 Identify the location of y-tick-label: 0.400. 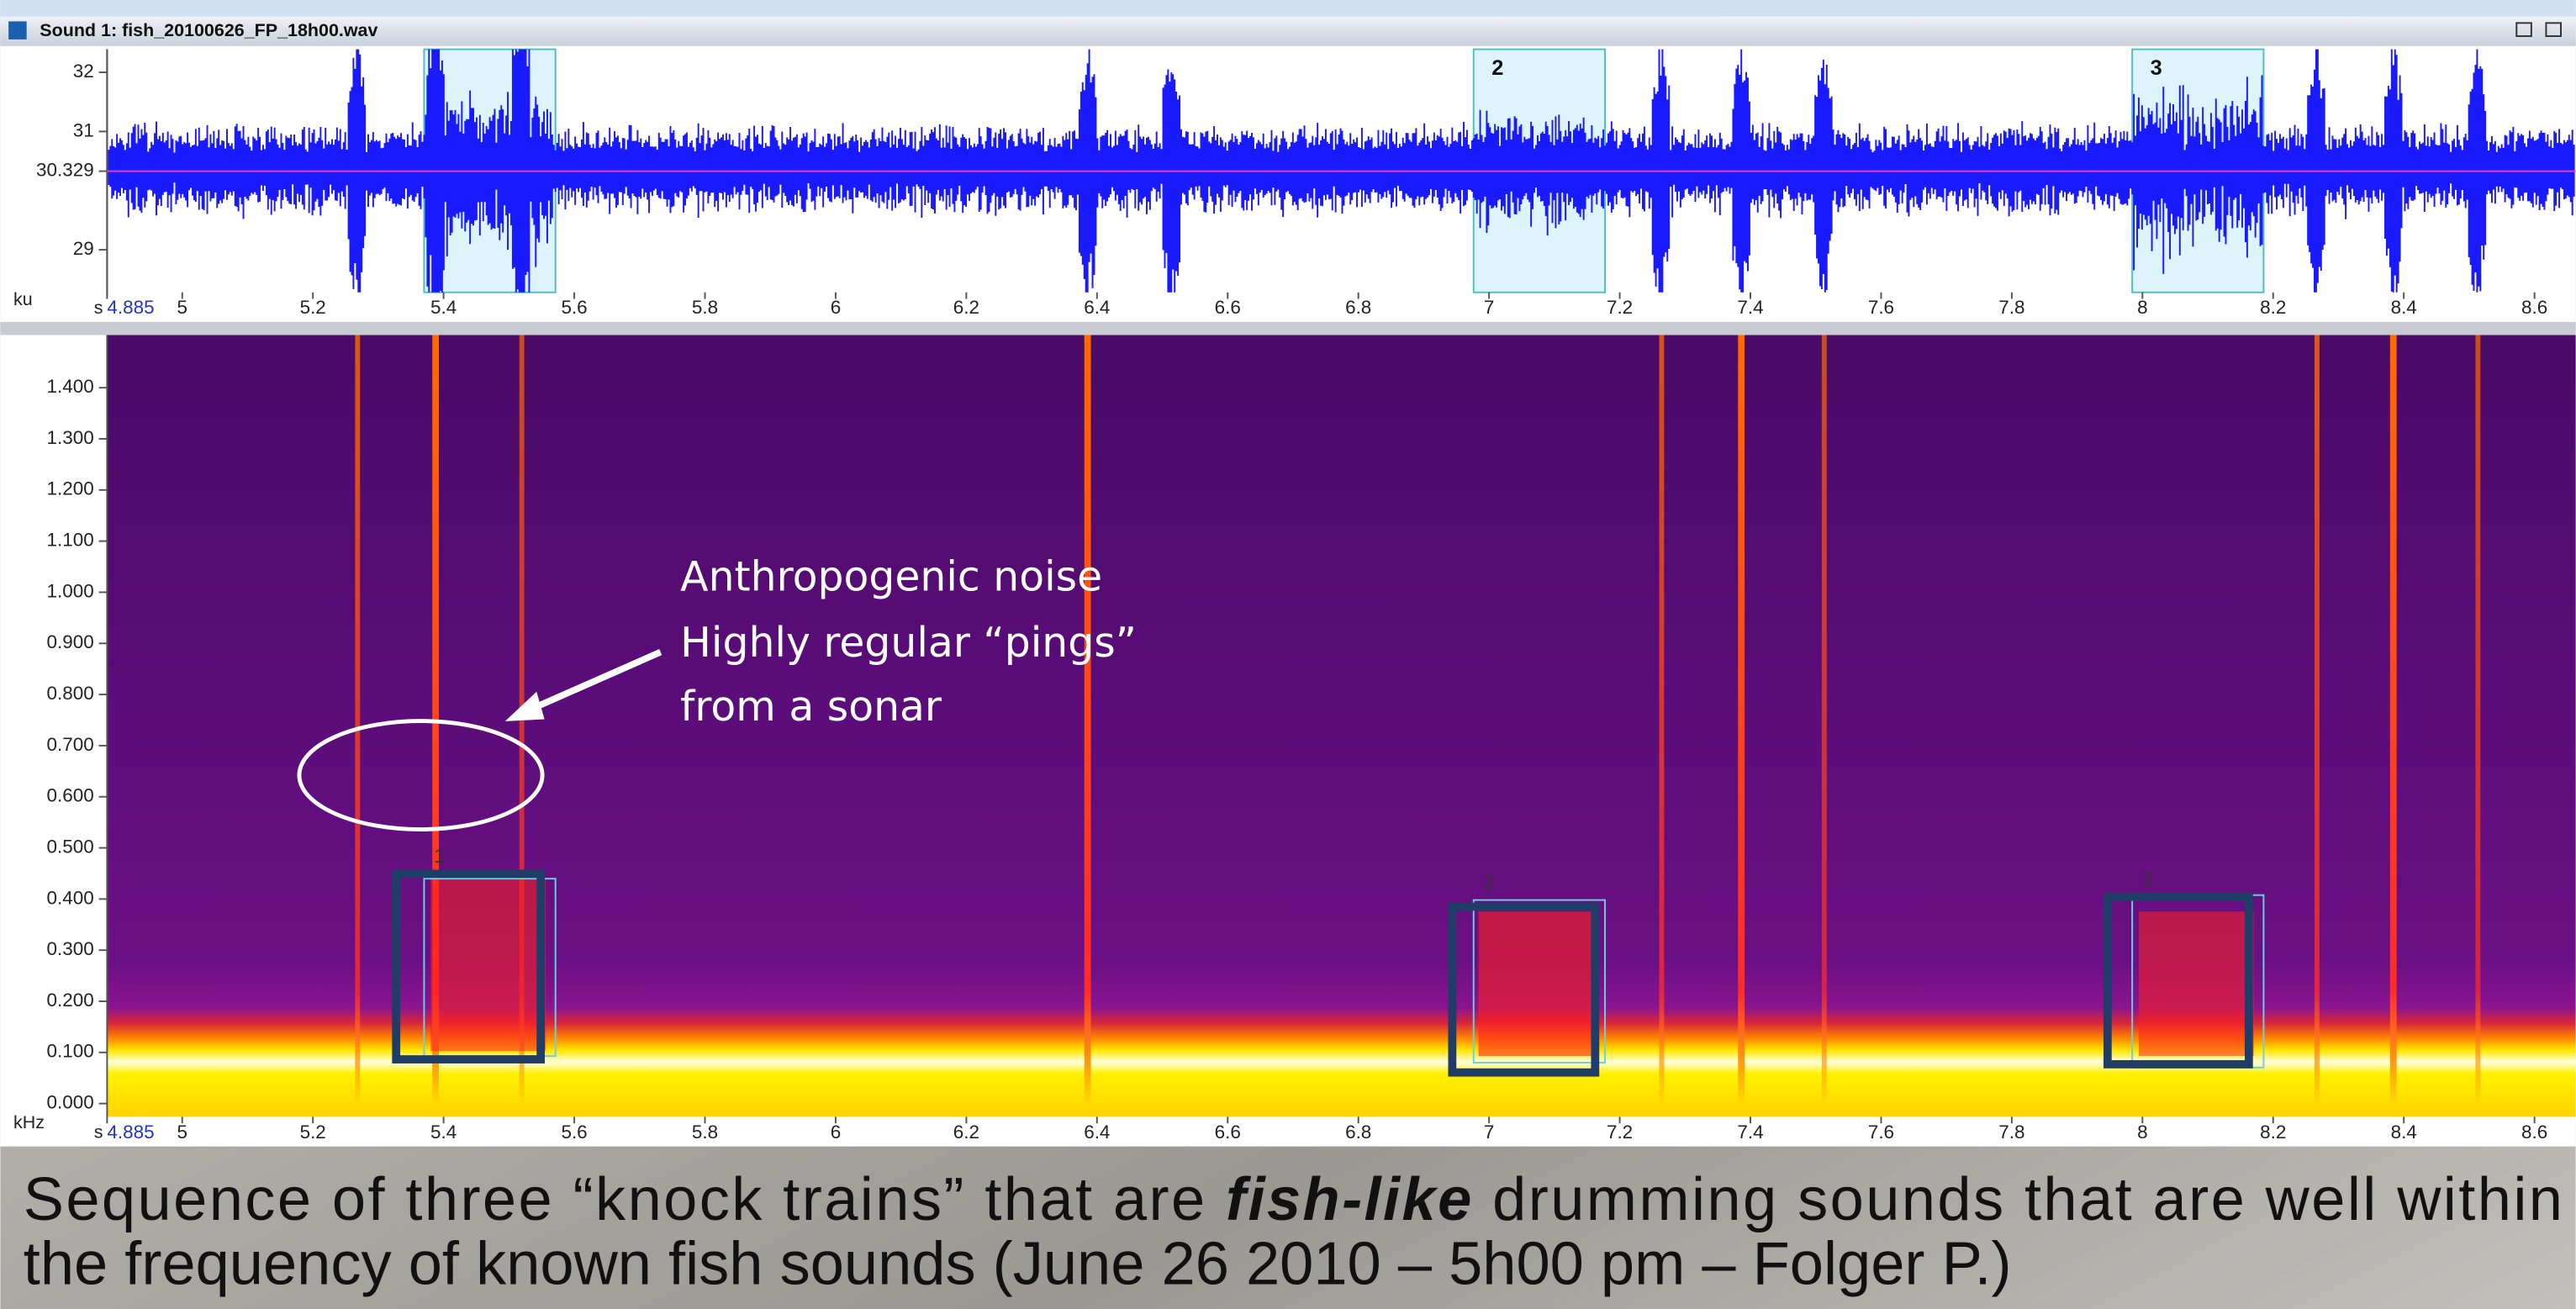
(70, 897).